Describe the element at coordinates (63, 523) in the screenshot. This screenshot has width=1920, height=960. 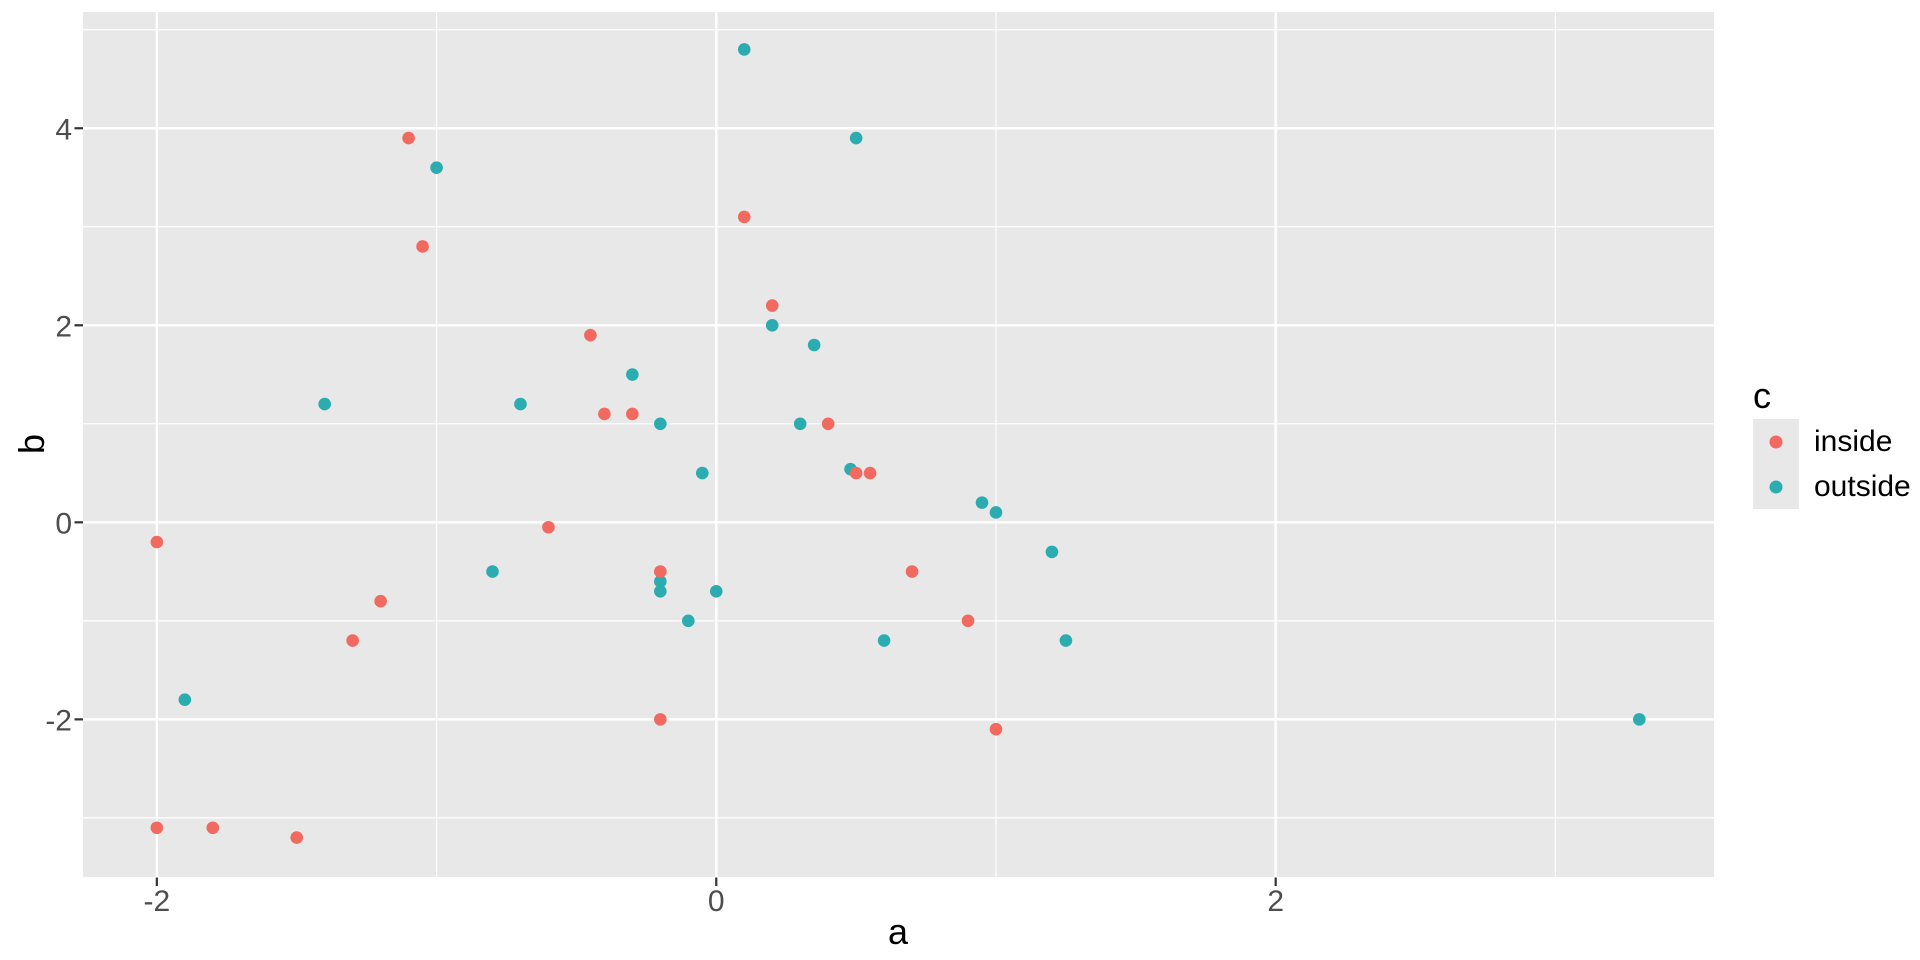
I see `y-tick-label: 0` at that location.